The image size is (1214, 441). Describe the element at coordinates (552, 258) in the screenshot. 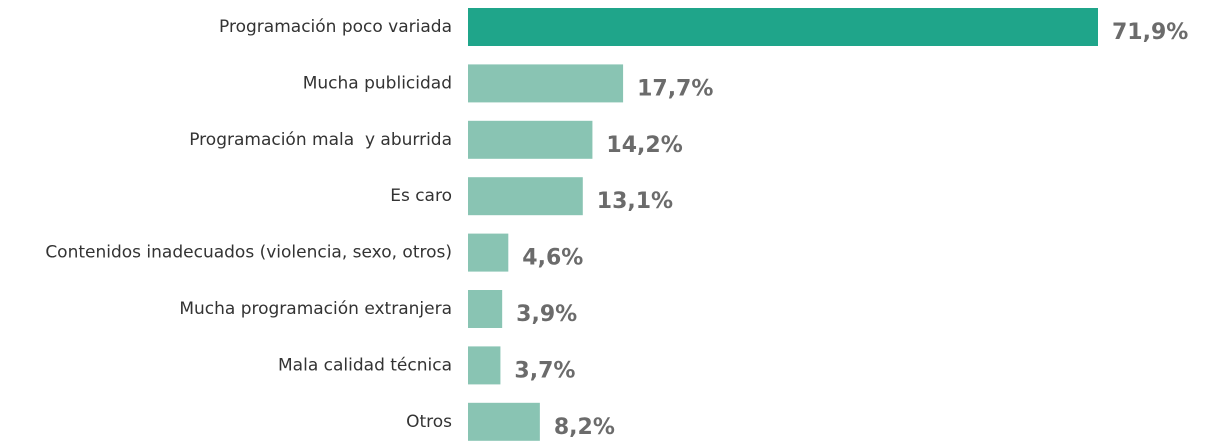

I see `value-label: 4,6%` at that location.